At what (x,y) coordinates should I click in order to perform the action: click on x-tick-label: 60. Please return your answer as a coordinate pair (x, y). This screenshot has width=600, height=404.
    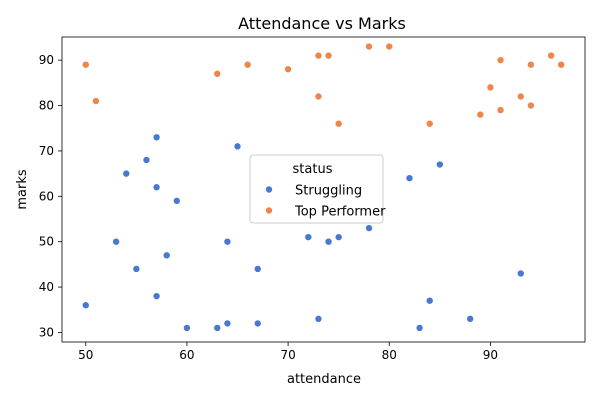
    Looking at the image, I should click on (186, 355).